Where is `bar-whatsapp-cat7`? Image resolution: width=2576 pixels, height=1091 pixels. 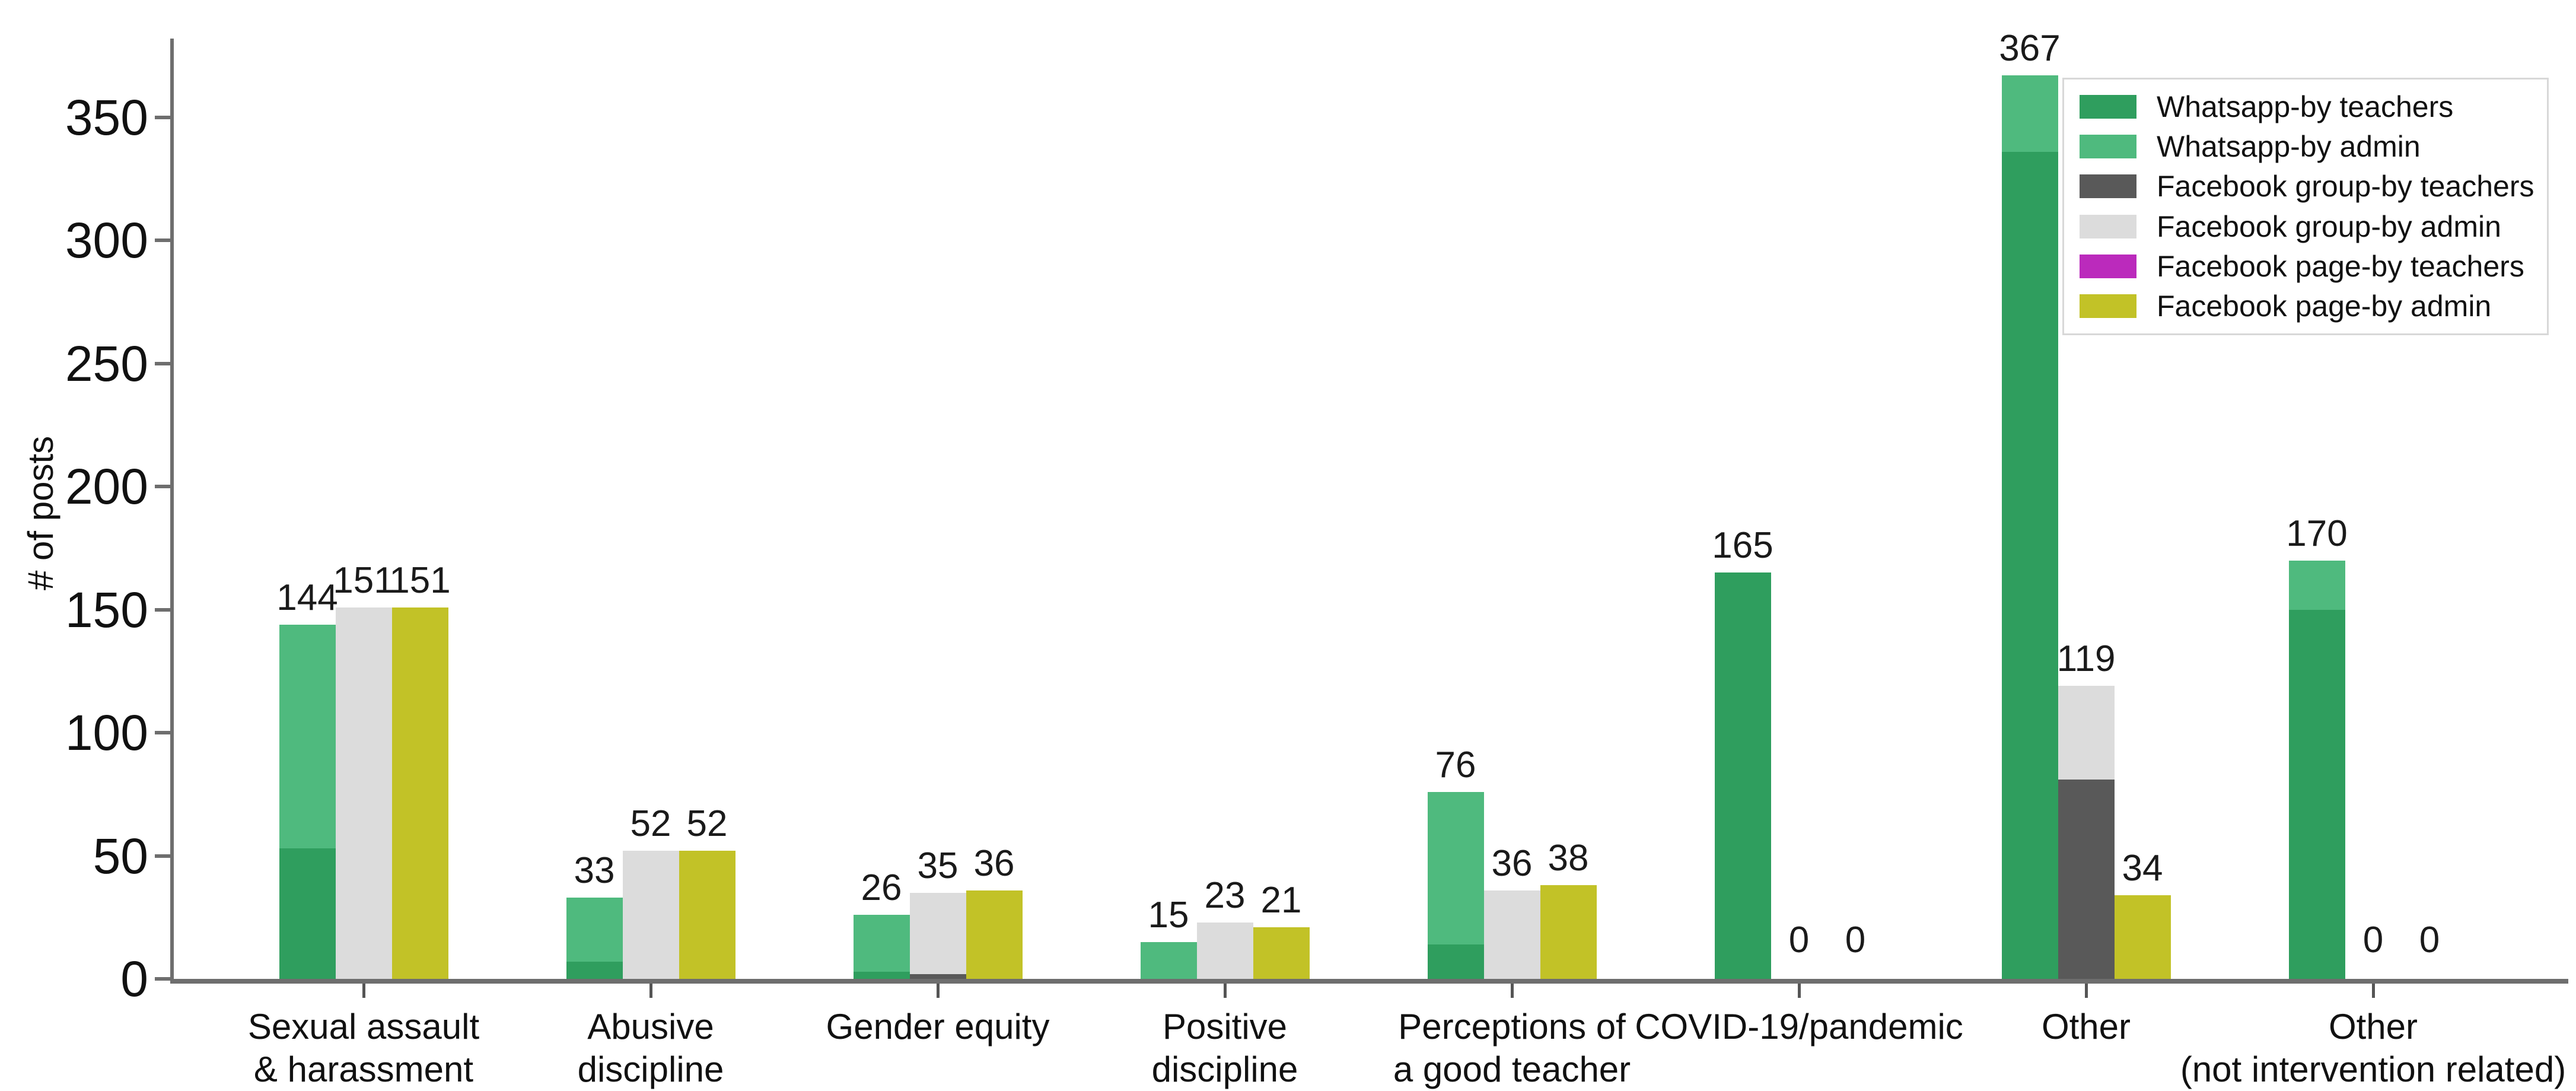
bar-whatsapp-cat7 is located at coordinates (2316, 769).